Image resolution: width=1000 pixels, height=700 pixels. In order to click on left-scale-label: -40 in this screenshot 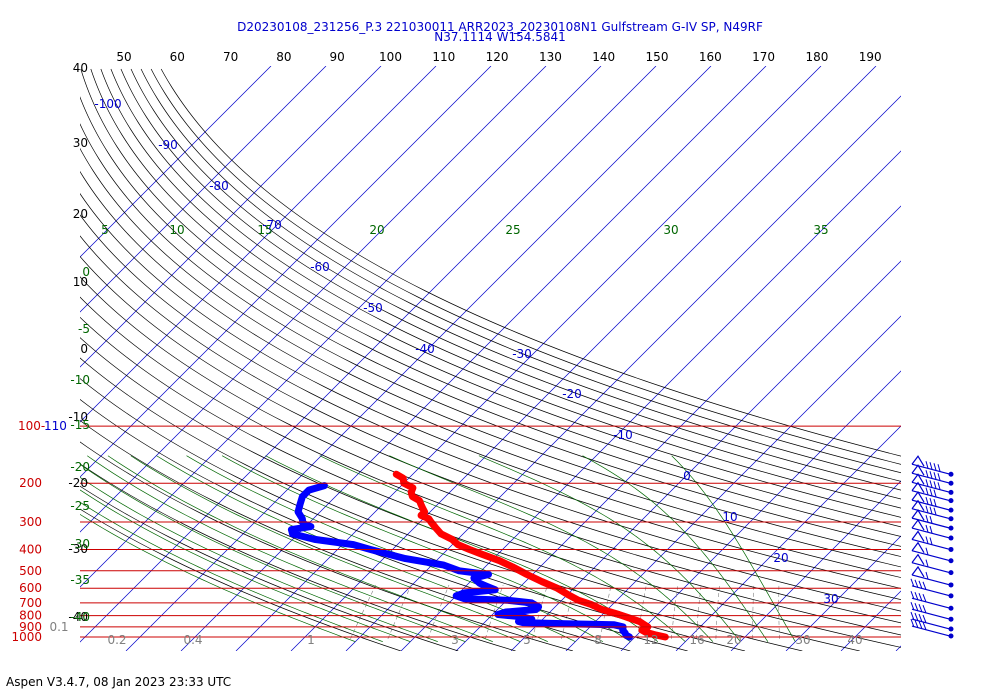, I will do `click(78, 617)`.